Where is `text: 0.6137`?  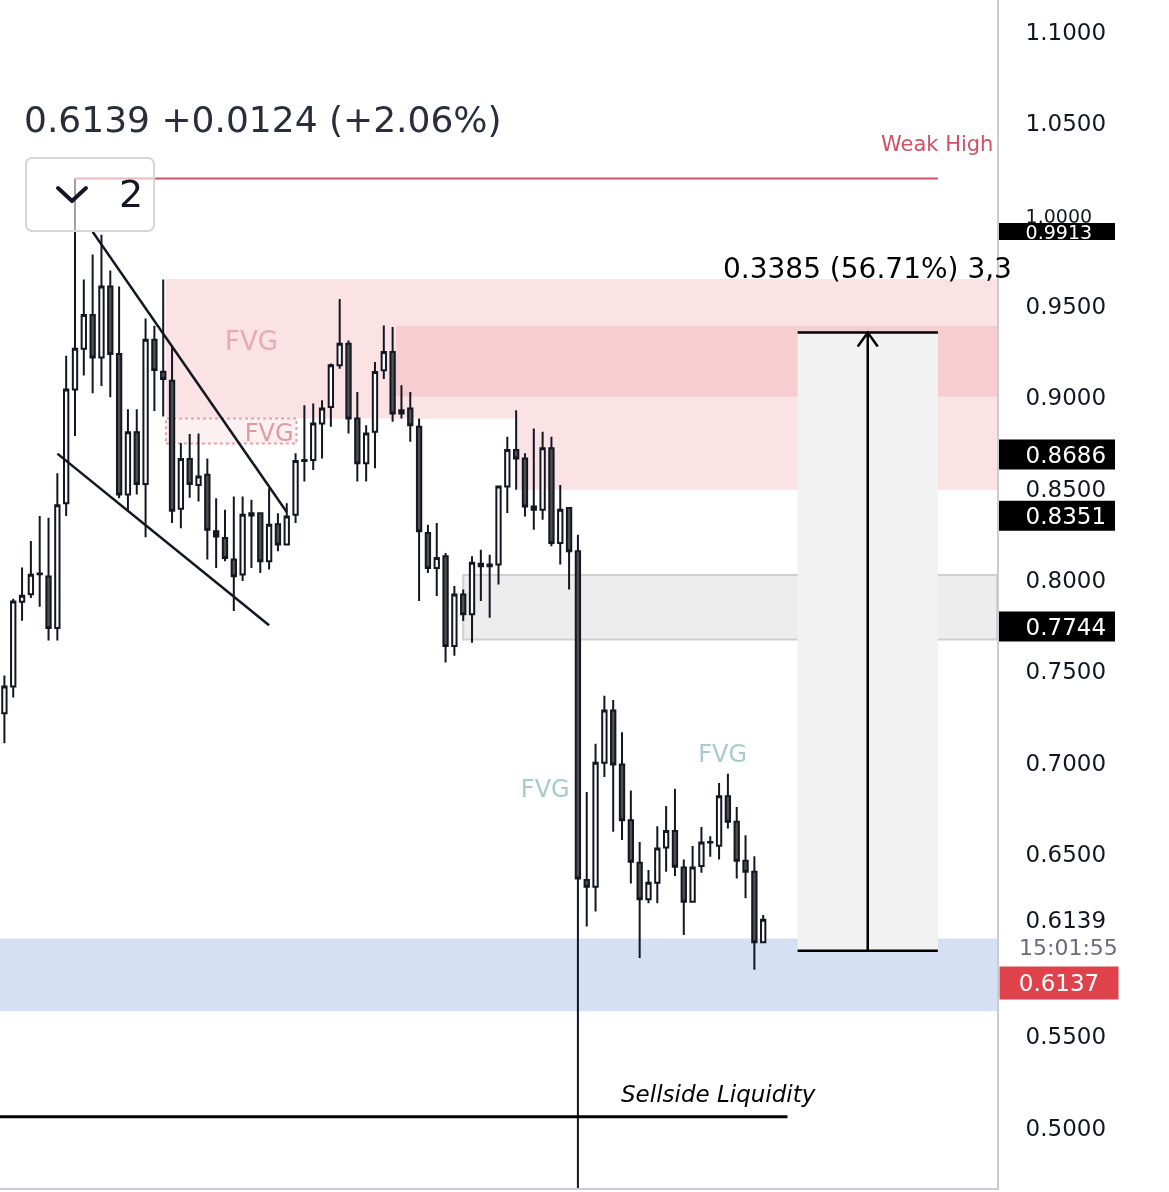
text: 0.6137 is located at coordinates (1059, 983).